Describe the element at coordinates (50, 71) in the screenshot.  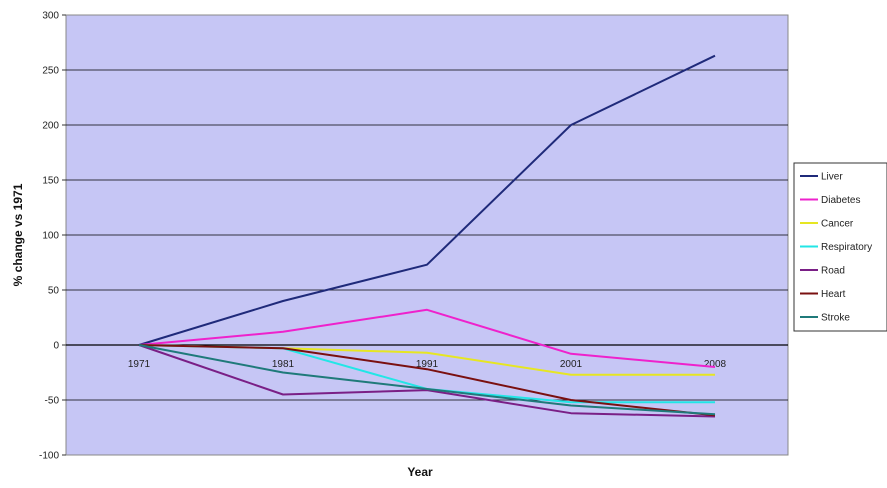
I see `y-tick-label: 250` at that location.